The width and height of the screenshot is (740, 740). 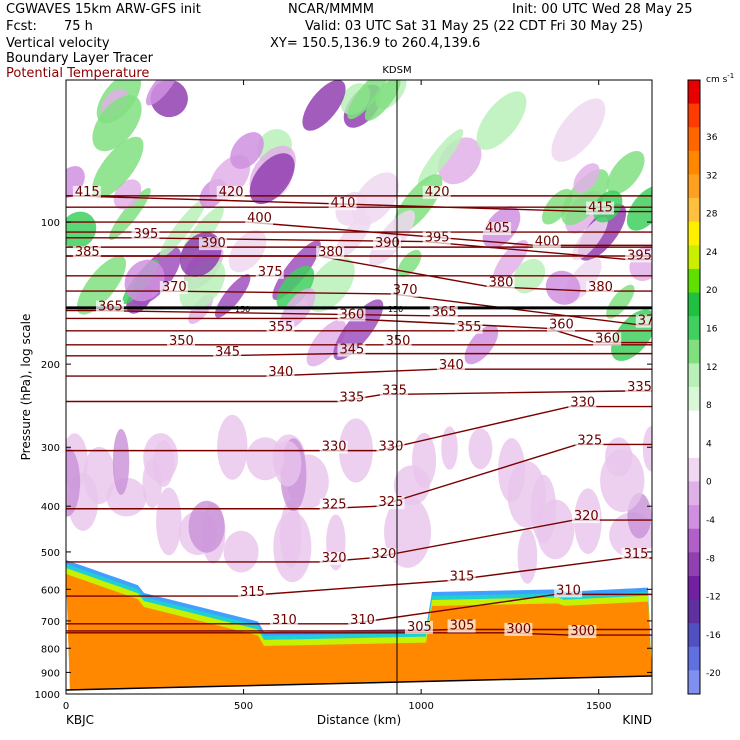 I want to click on isentrope-label: 310, so click(x=568, y=590).